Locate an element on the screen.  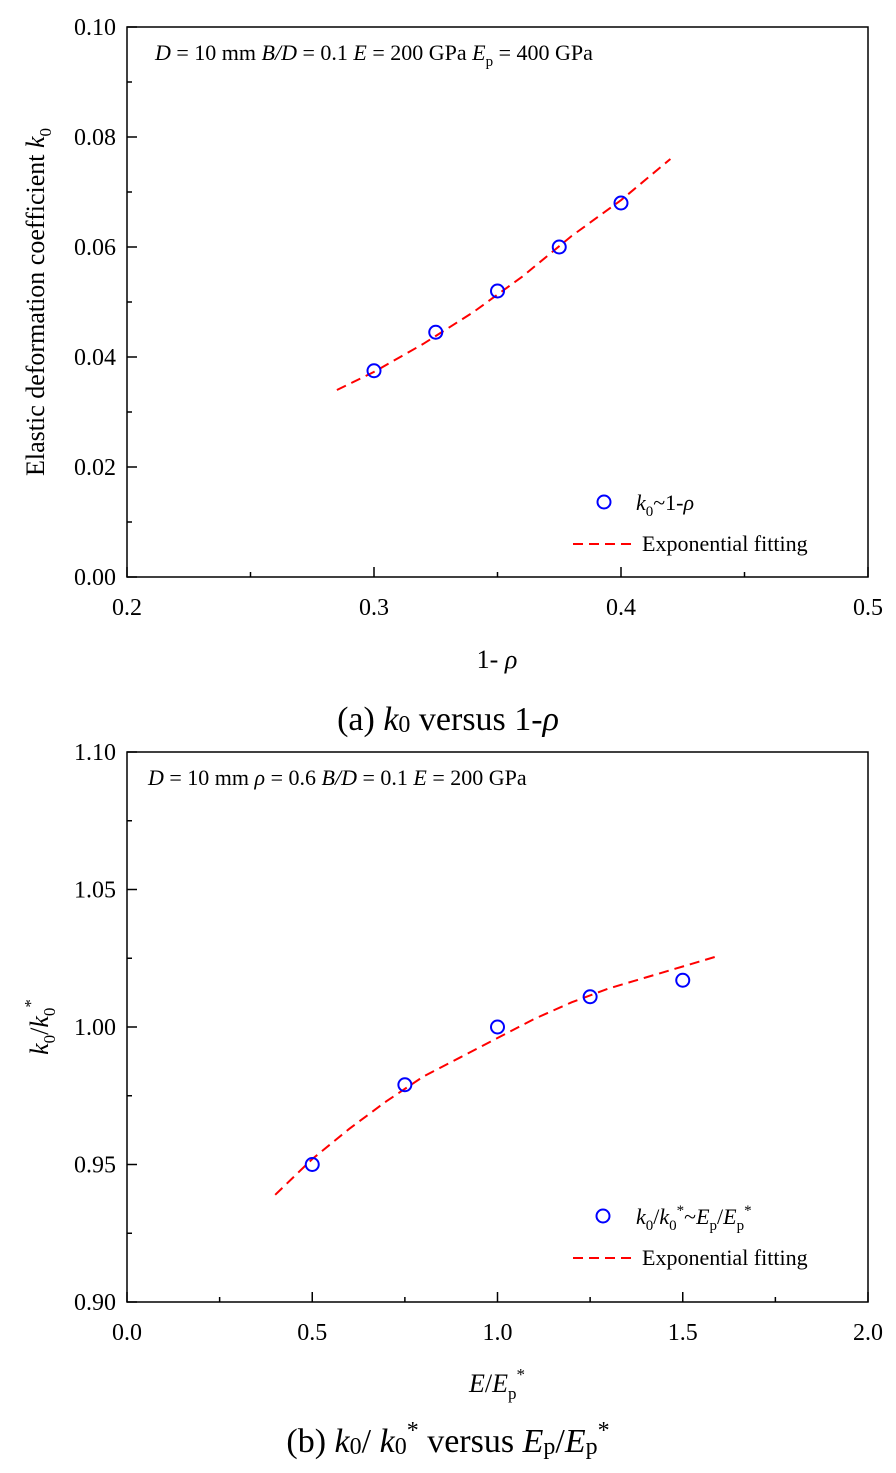
legend-label-b-points: k0/k0*~Ep/Ep* is located at coordinates (694, 1218).